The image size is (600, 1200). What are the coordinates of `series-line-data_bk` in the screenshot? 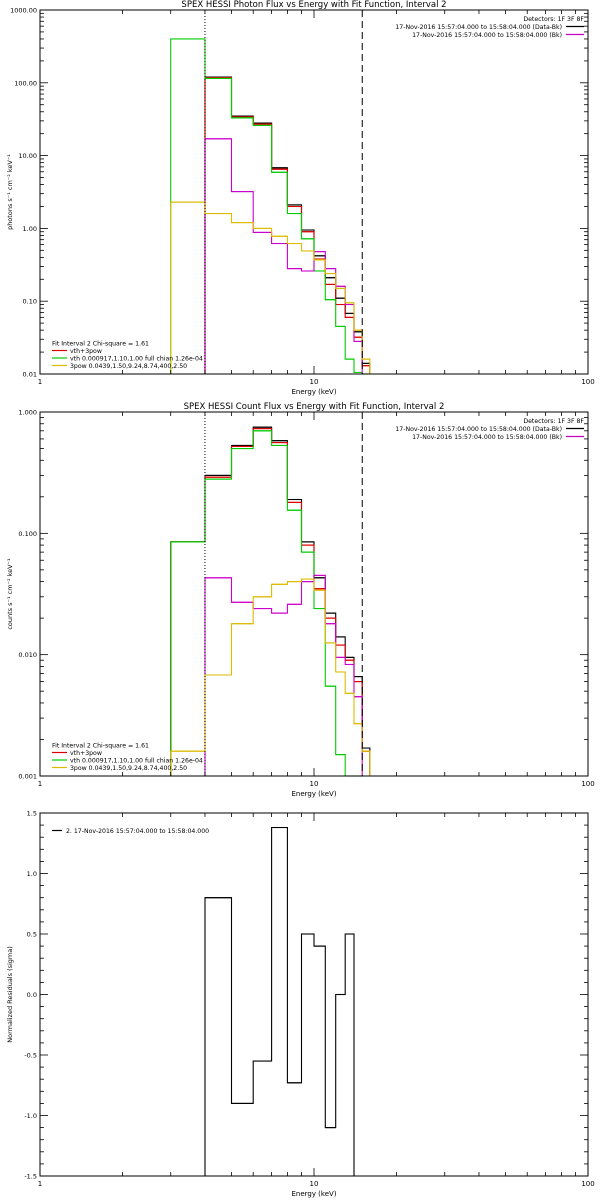 It's located at (270, 601).